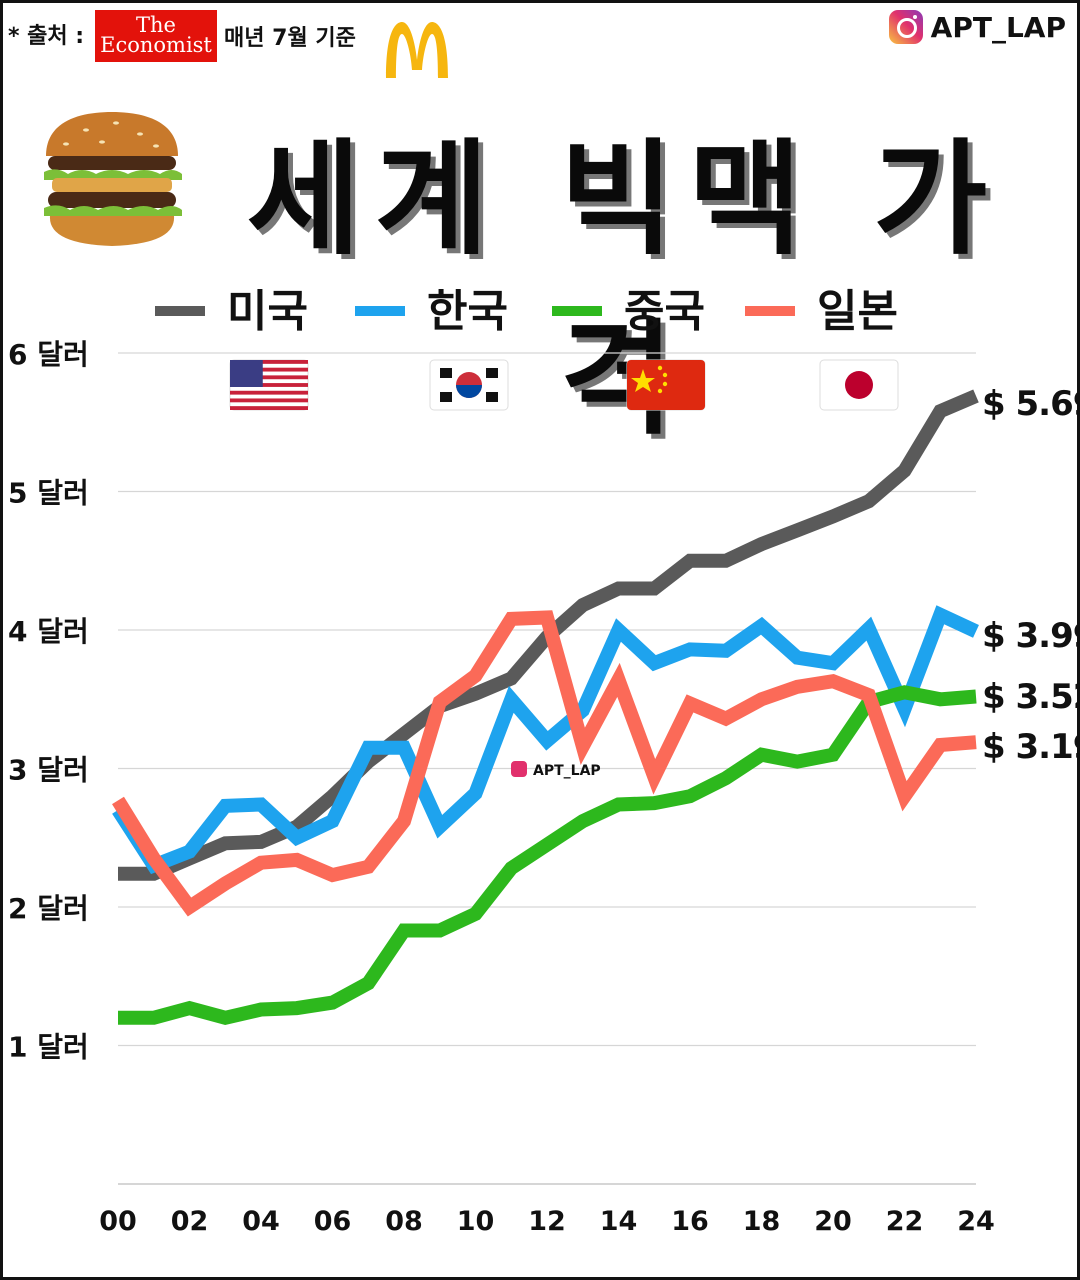 Image resolution: width=1080 pixels, height=1280 pixels. What do you see at coordinates (48, 631) in the screenshot?
I see `y-tick-label: 4 달러` at bounding box center [48, 631].